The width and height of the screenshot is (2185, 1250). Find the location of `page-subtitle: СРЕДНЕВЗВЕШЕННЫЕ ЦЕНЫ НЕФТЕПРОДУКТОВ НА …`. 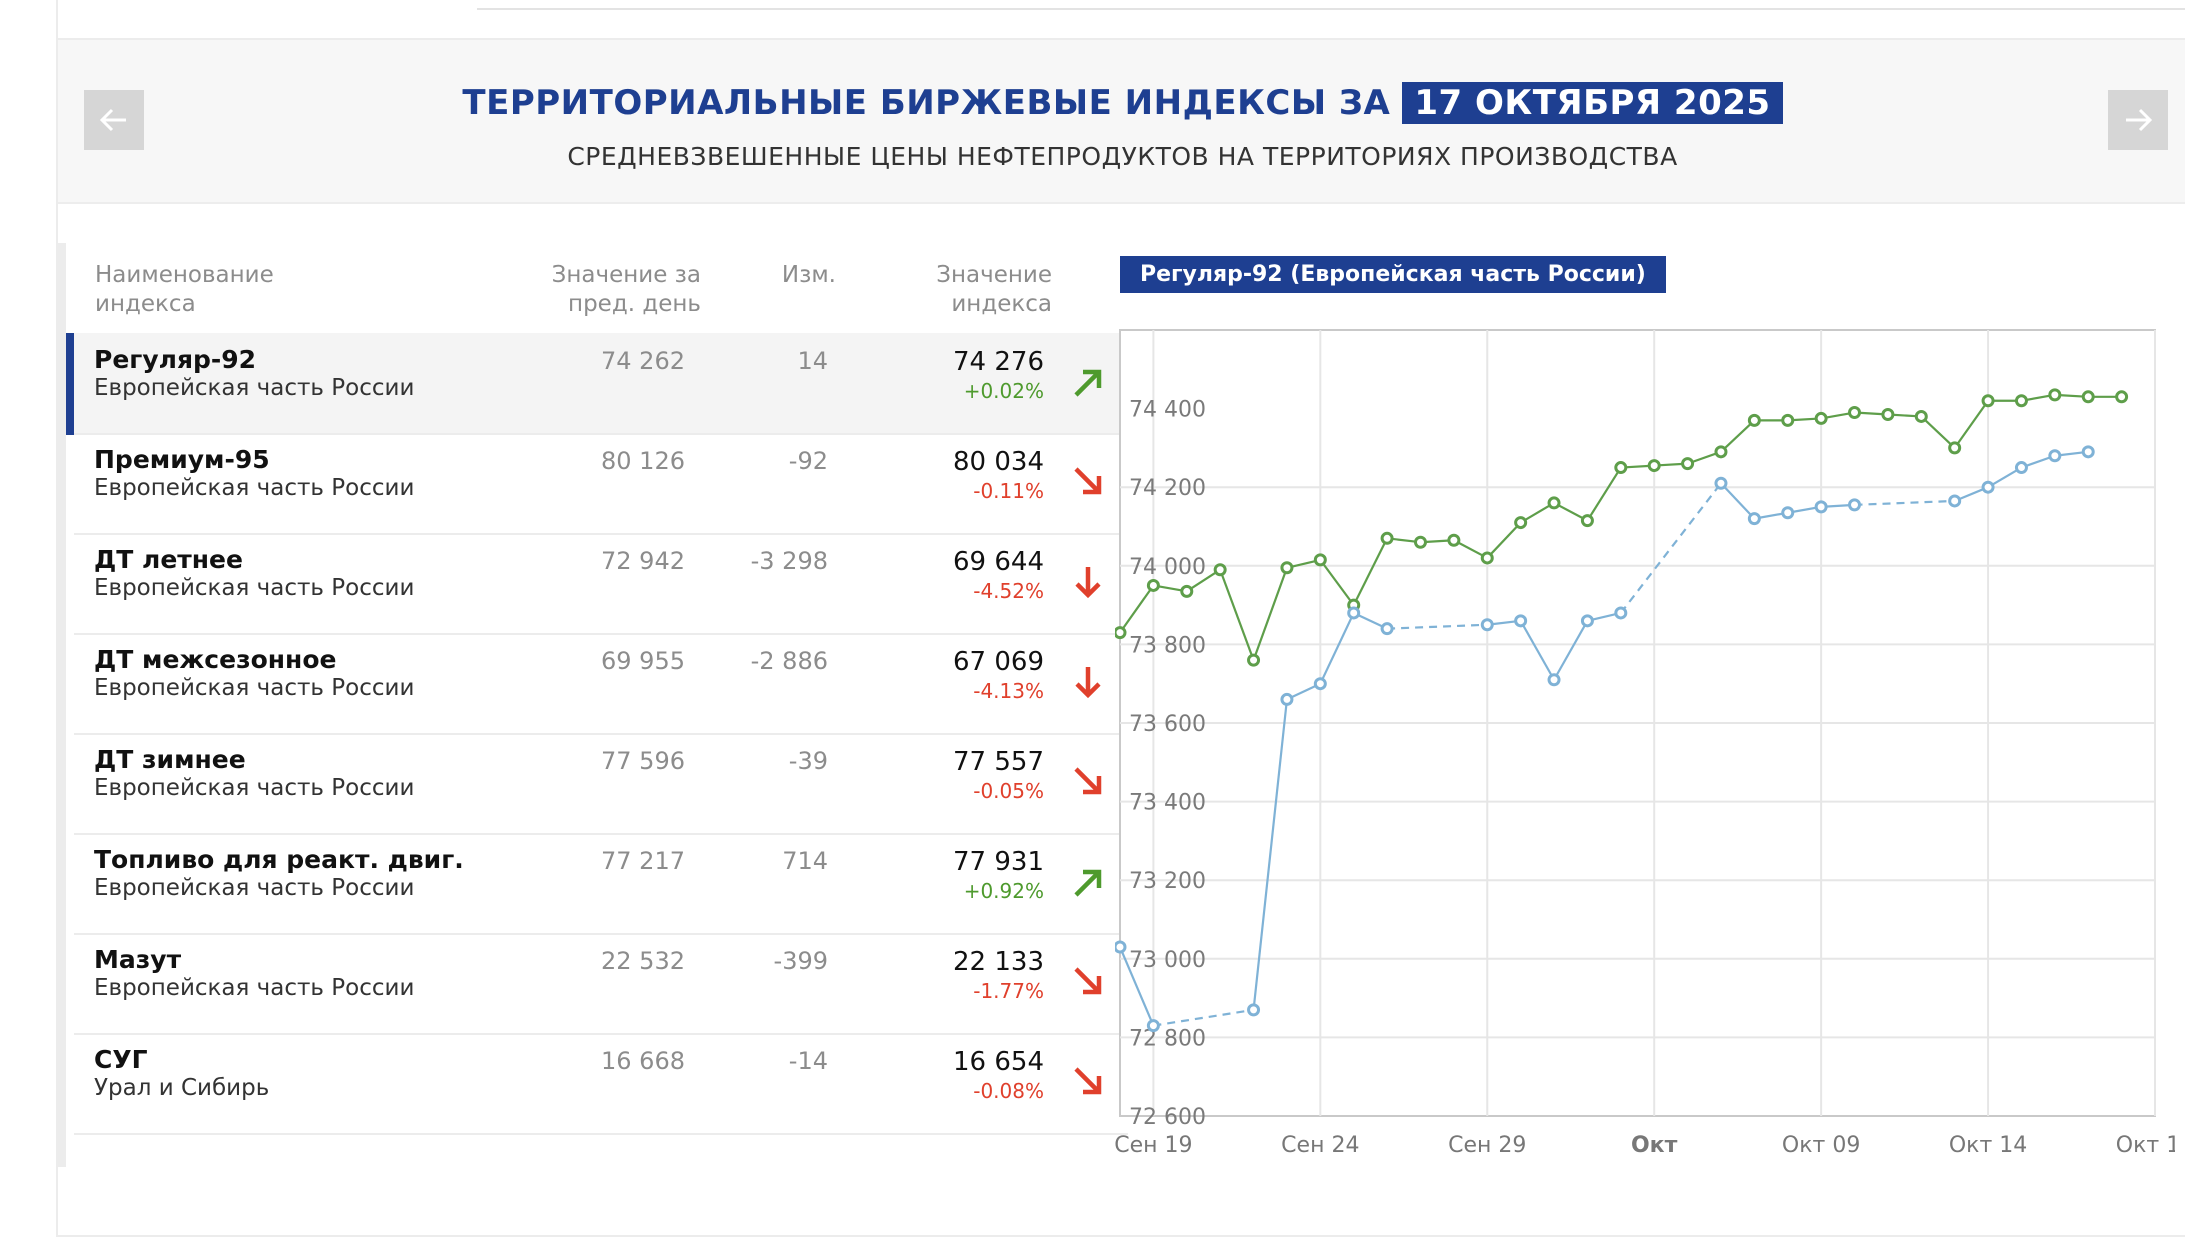

page-subtitle: СРЕДНЕВЗВЕШЕННЫЕ ЦЕНЫ НЕФТЕПРОДУКТОВ НА … is located at coordinates (1122, 156).